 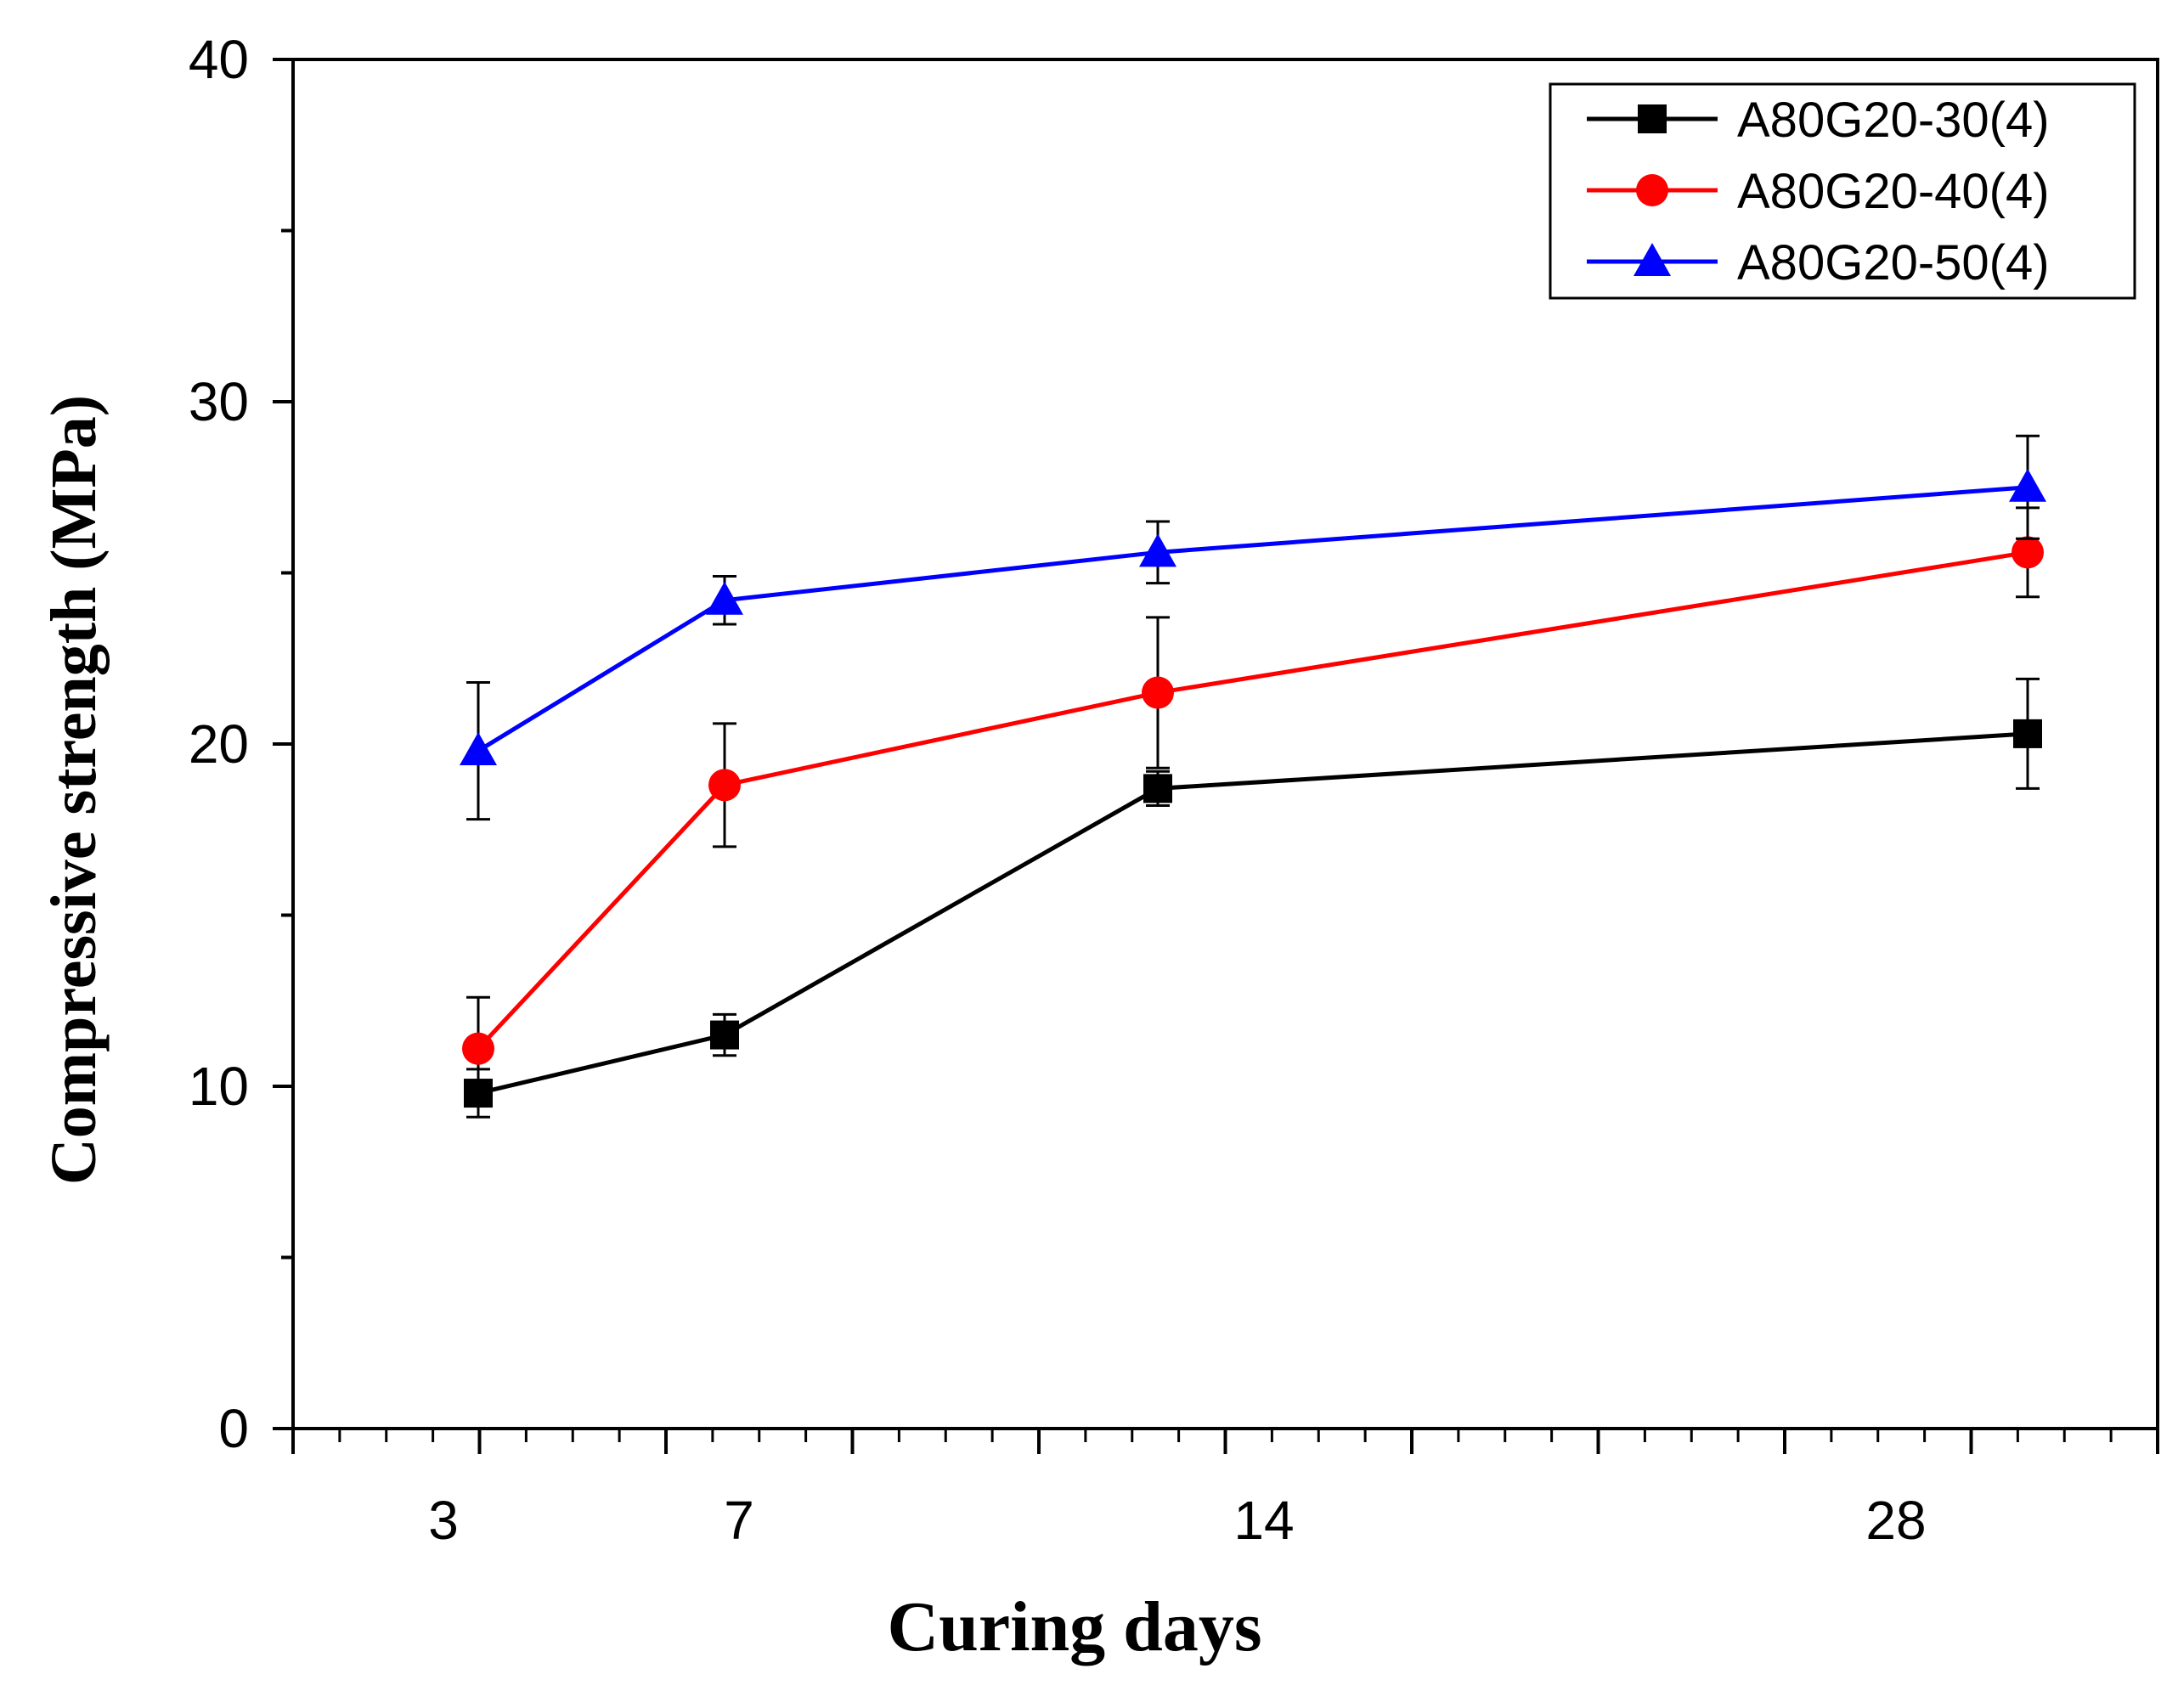 What do you see at coordinates (1252, 619) in the screenshot?
I see `series-line` at bounding box center [1252, 619].